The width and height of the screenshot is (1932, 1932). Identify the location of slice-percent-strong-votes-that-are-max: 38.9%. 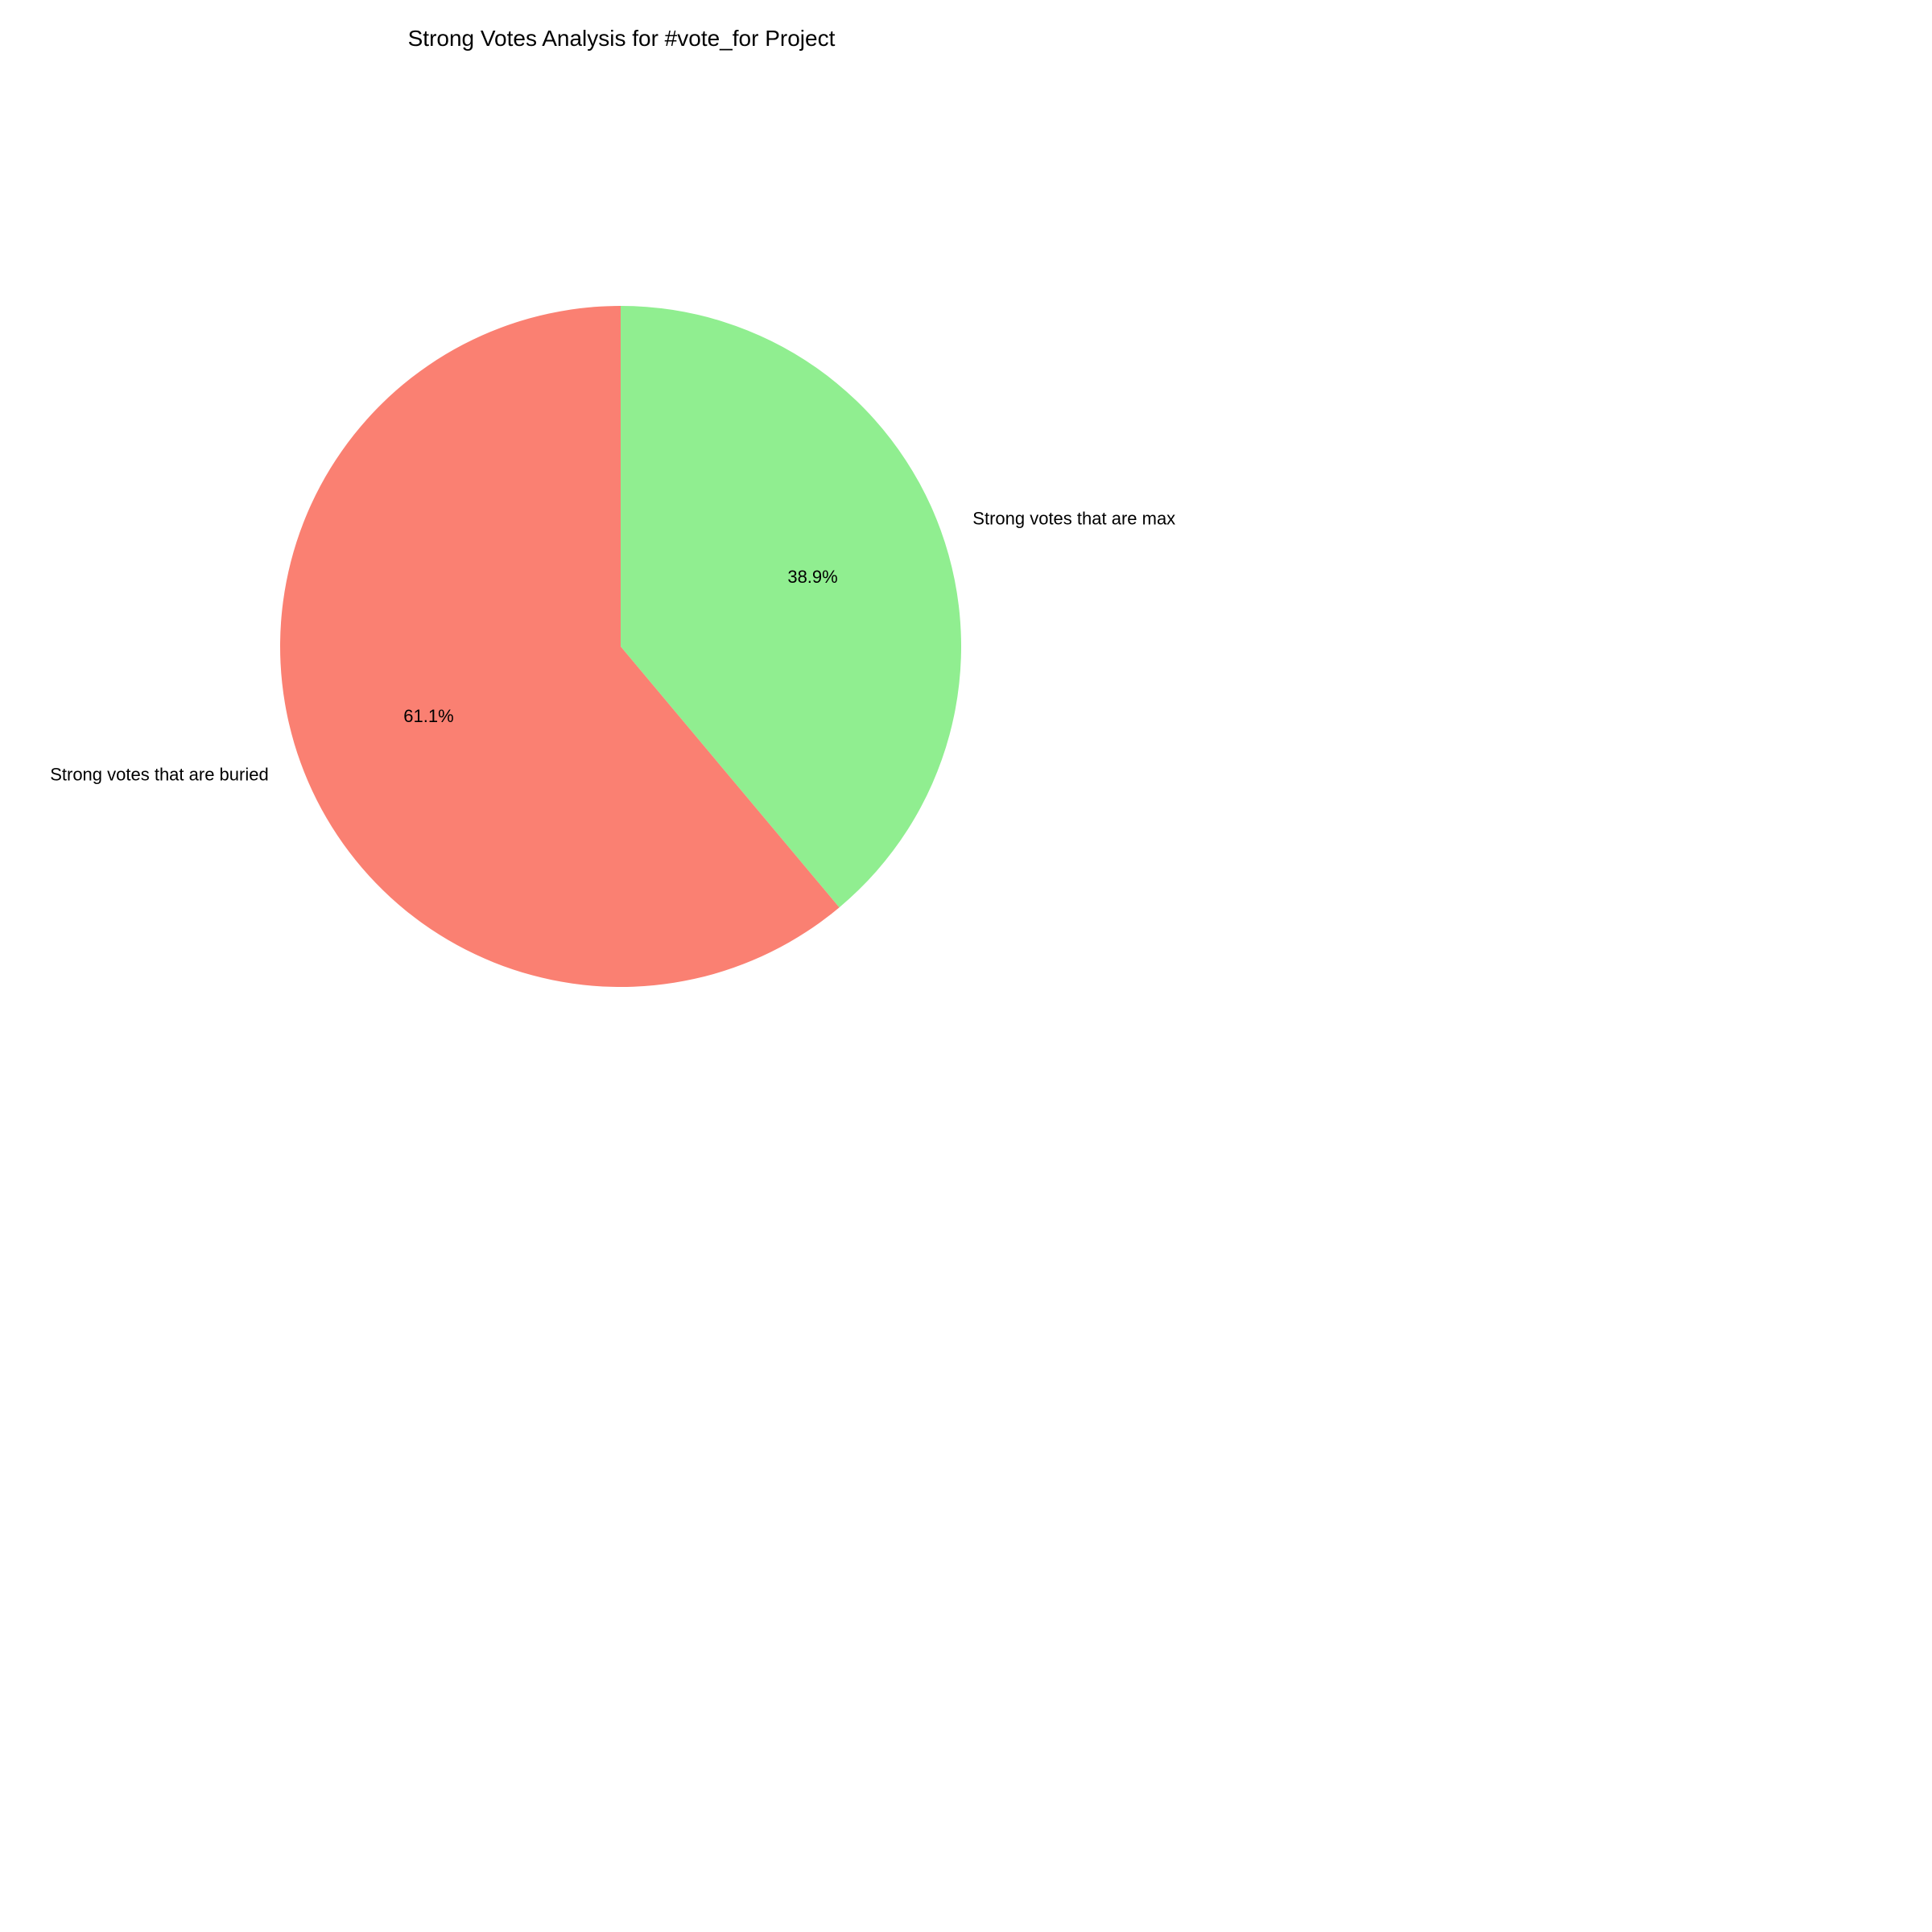
(812, 577).